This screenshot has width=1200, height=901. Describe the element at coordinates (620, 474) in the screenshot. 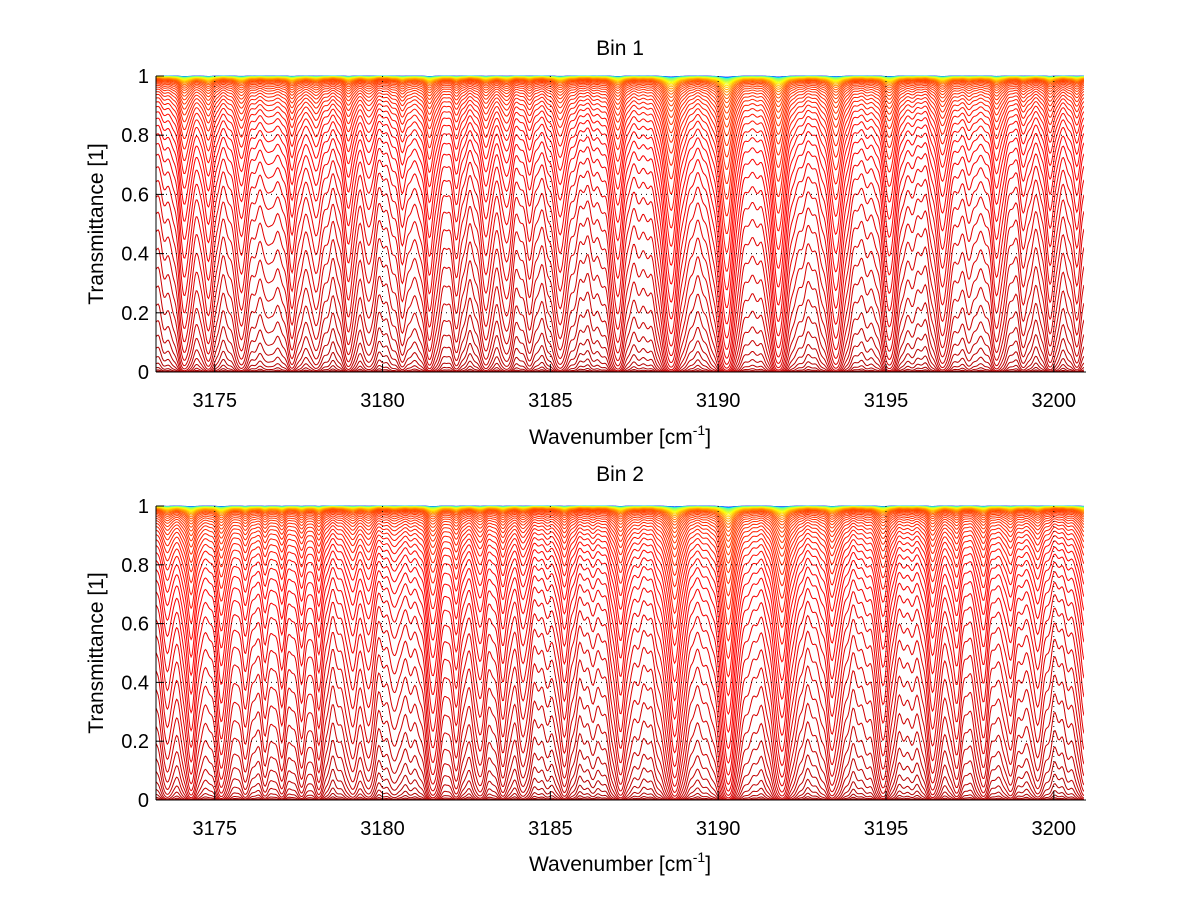

I see `chart-title: Bin 2` at that location.